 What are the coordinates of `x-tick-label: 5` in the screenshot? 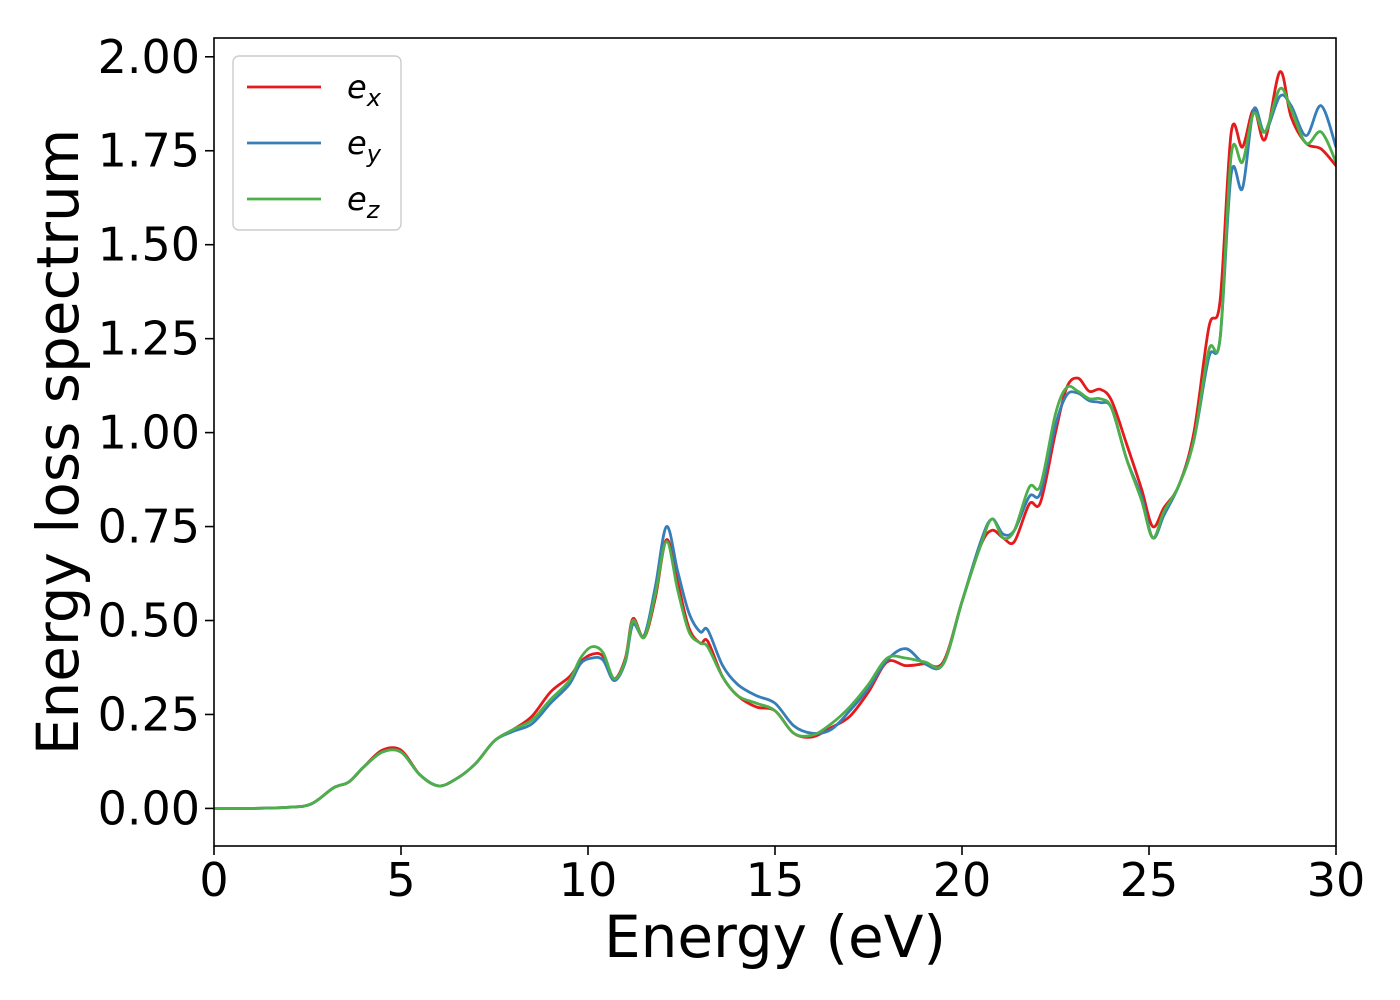 It's located at (400, 880).